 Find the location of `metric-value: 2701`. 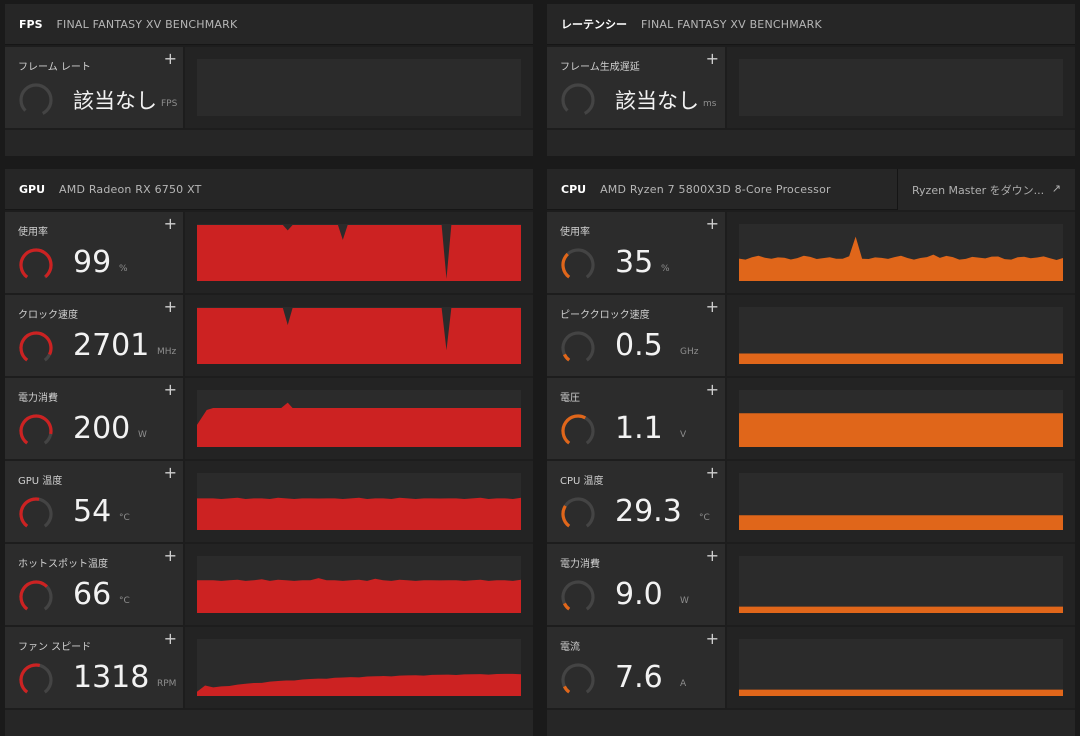

metric-value: 2701 is located at coordinates (111, 345).